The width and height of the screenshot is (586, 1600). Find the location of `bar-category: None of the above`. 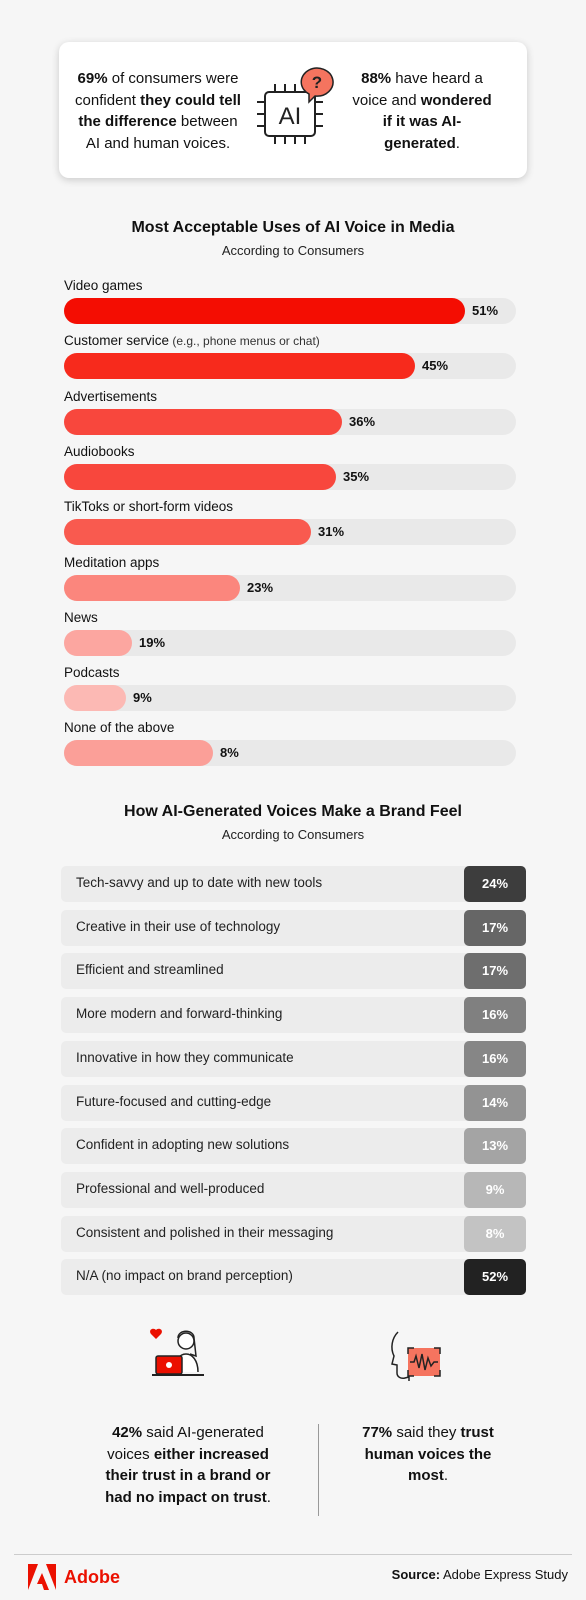

bar-category: None of the above is located at coordinates (119, 728).